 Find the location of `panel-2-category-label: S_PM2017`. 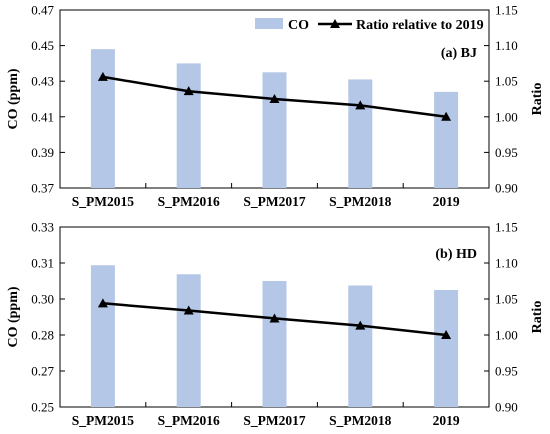

panel-2-category-label: S_PM2017 is located at coordinates (274, 420).